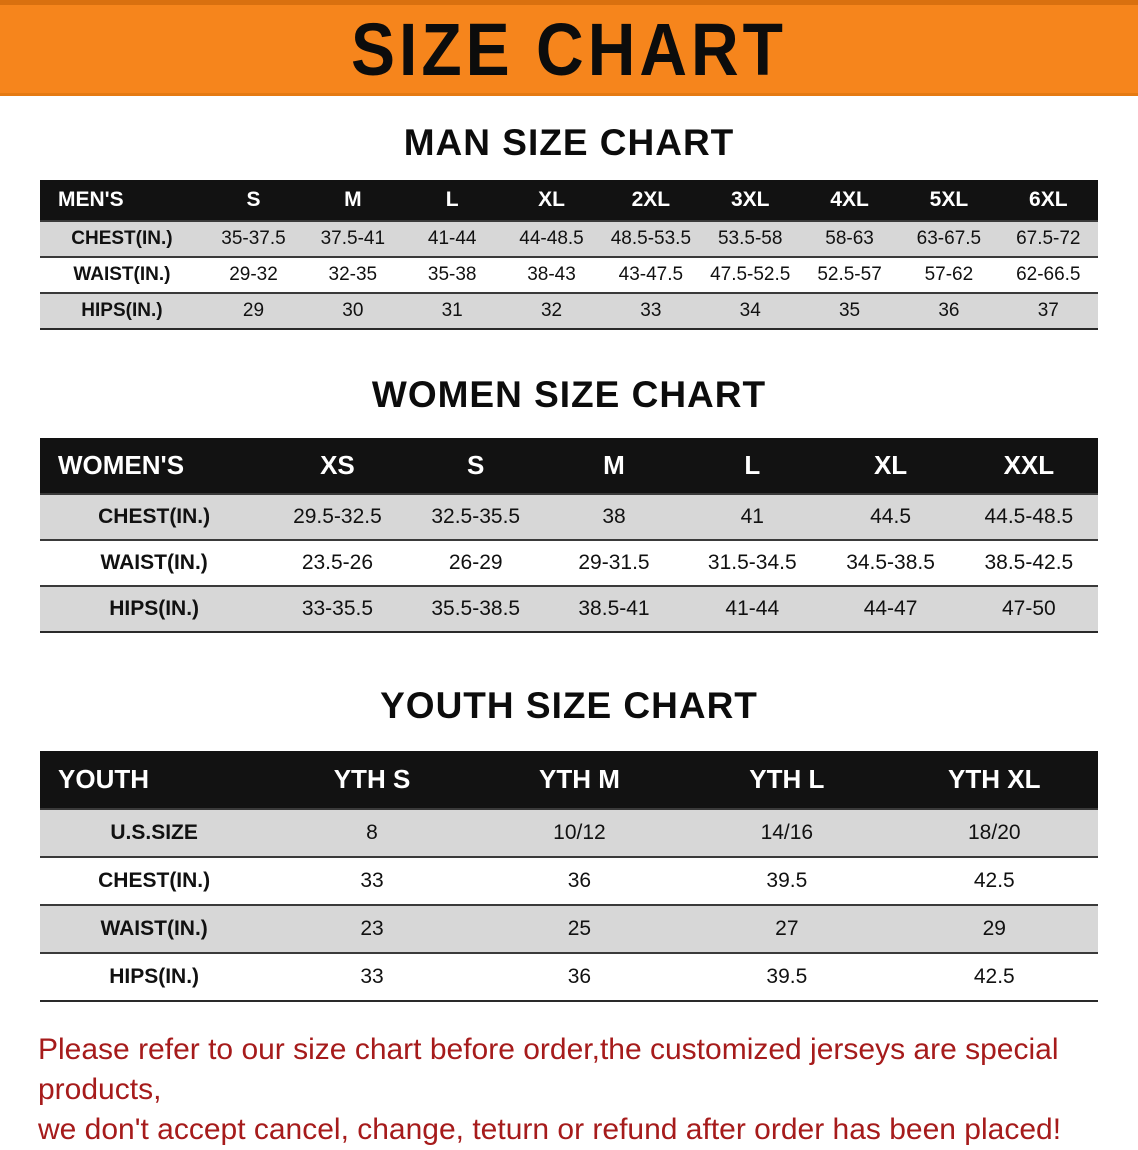  Describe the element at coordinates (353, 238) in the screenshot. I see `value-cell: 37.5-41` at that location.